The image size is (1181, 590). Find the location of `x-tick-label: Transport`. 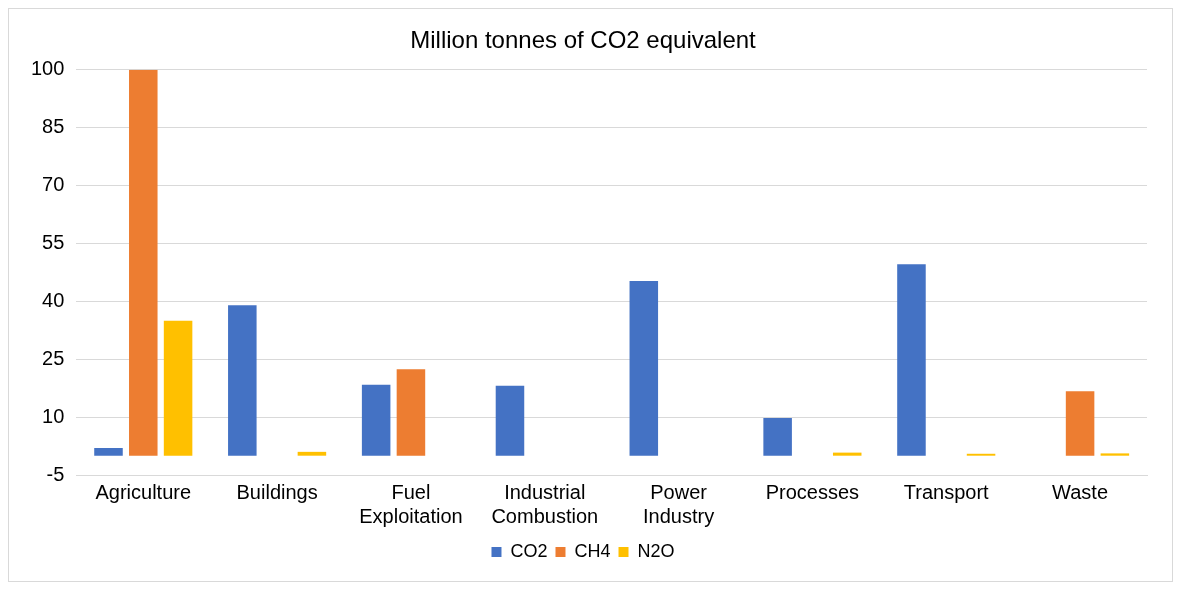

x-tick-label: Transport is located at coordinates (946, 491).